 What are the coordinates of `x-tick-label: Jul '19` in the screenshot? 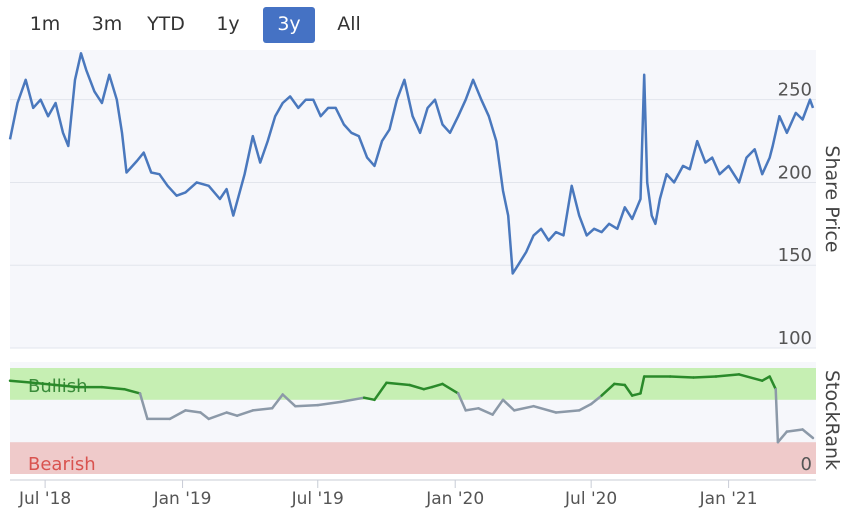 It's located at (317, 499).